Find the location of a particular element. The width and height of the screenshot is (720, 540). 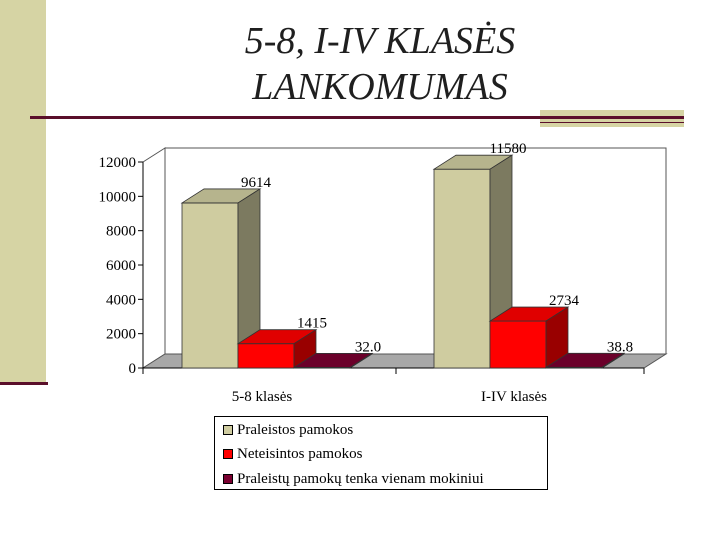

y-tick-label-1: 2000 is located at coordinates (121, 335).